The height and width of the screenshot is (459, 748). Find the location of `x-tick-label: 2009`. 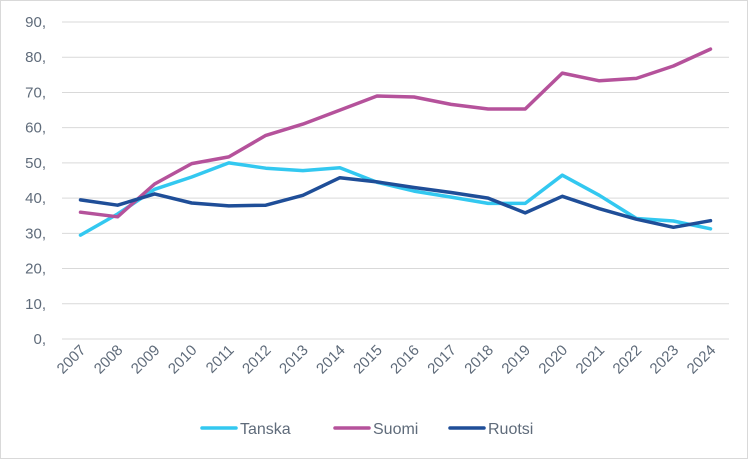

x-tick-label: 2009 is located at coordinates (146, 360).